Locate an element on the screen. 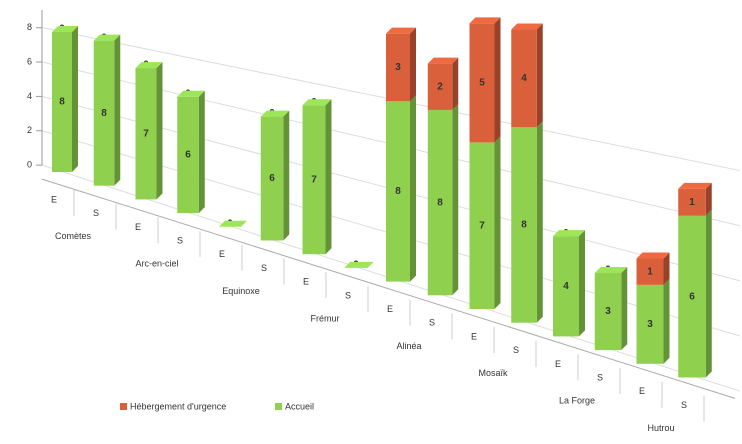 The width and height of the screenshot is (742, 444). value-label: 2 is located at coordinates (440, 86).